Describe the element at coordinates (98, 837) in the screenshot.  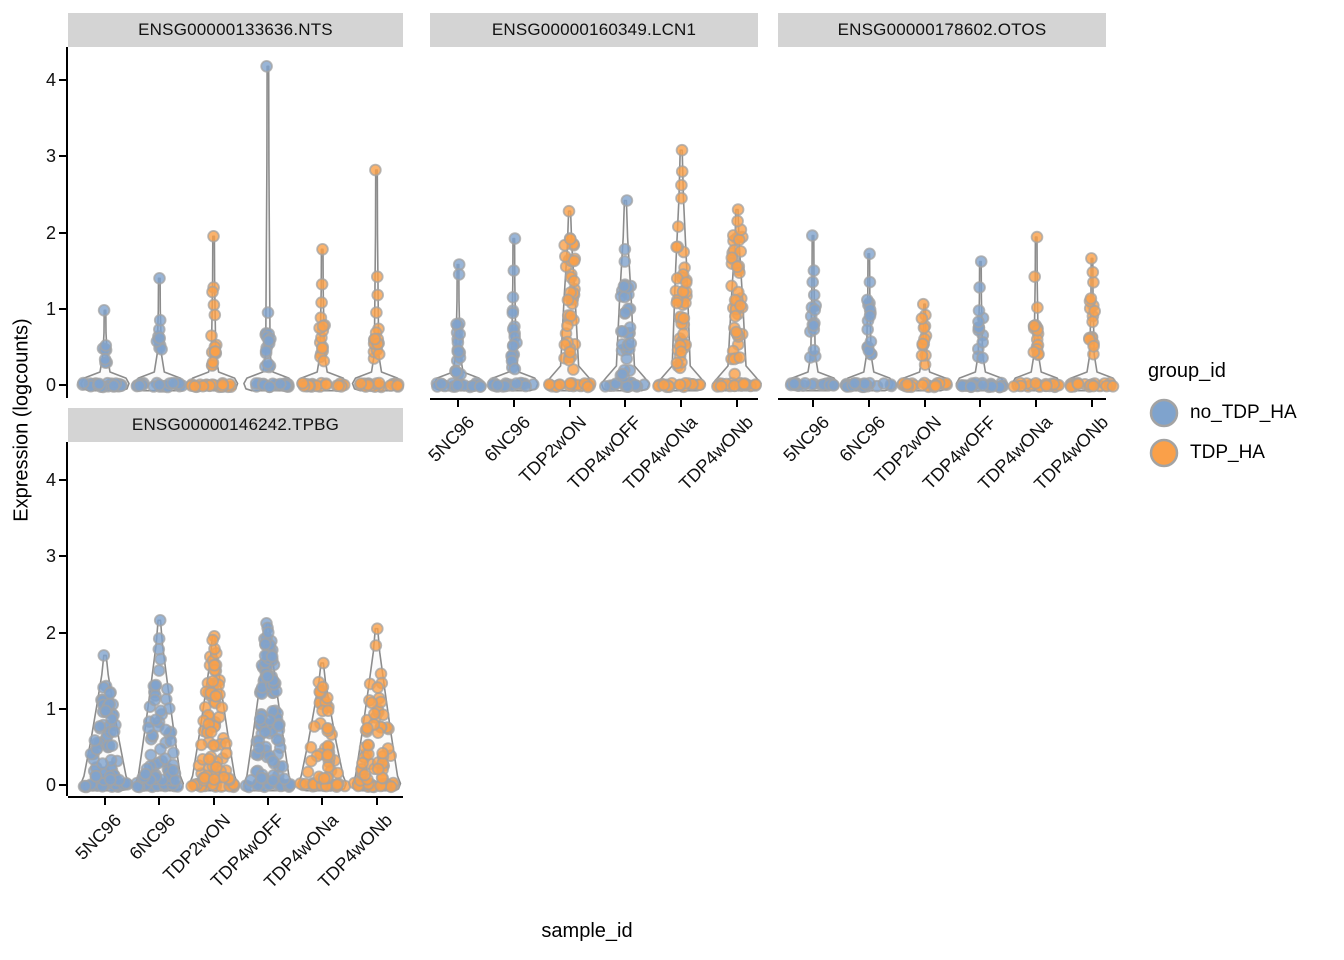
I see `x-tick-label: 5NC96` at that location.